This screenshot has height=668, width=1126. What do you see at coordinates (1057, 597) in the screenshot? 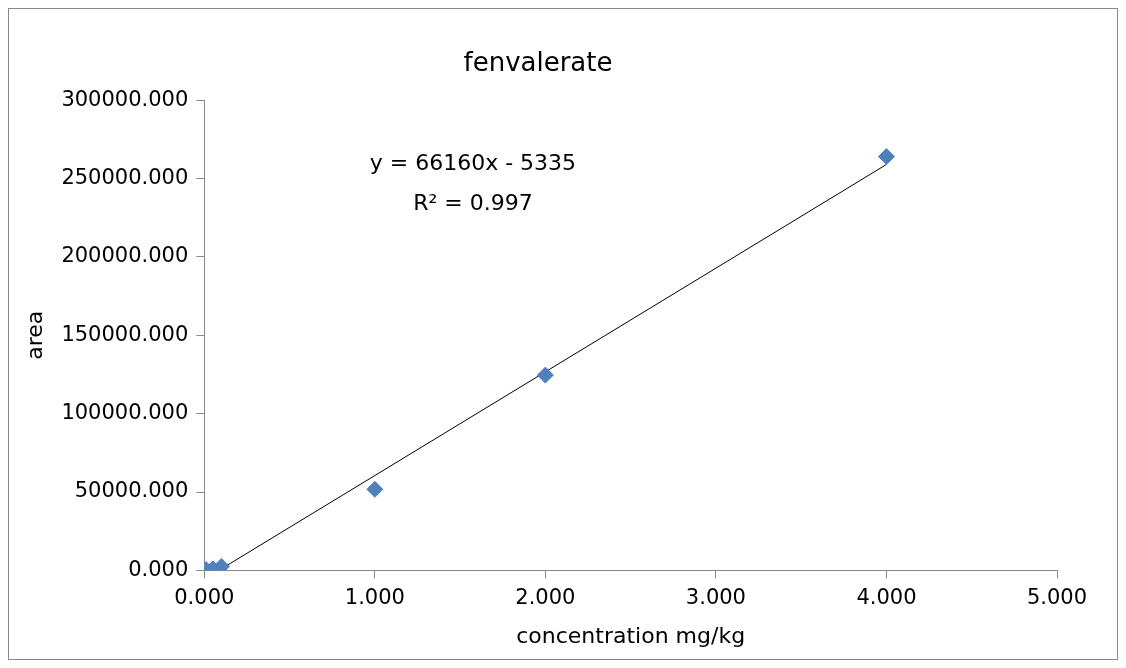
I see `x-tick-label: 5.000` at bounding box center [1057, 597].